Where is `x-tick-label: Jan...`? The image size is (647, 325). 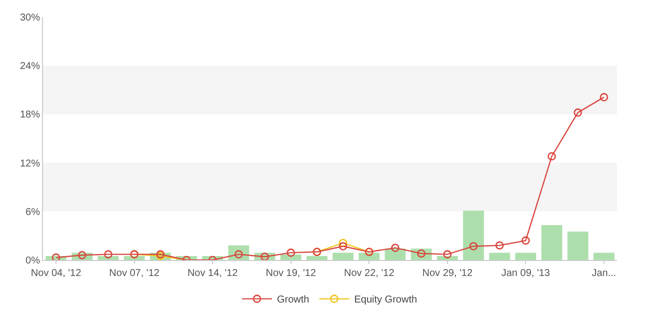
x-tick-label: Jan... is located at coordinates (604, 273).